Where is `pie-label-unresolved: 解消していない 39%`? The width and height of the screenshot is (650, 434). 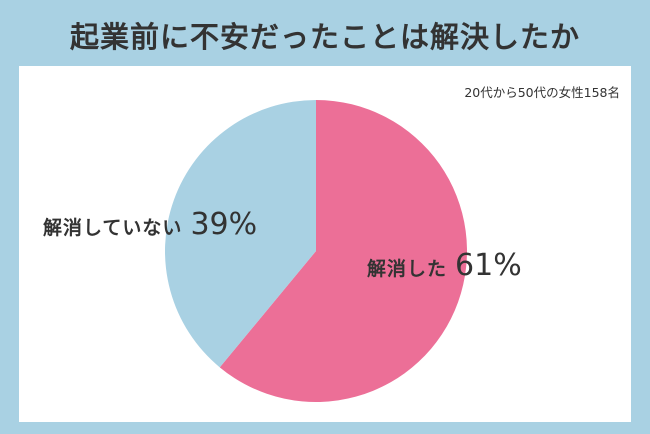 pie-label-unresolved: 解消していない 39% is located at coordinates (150, 224).